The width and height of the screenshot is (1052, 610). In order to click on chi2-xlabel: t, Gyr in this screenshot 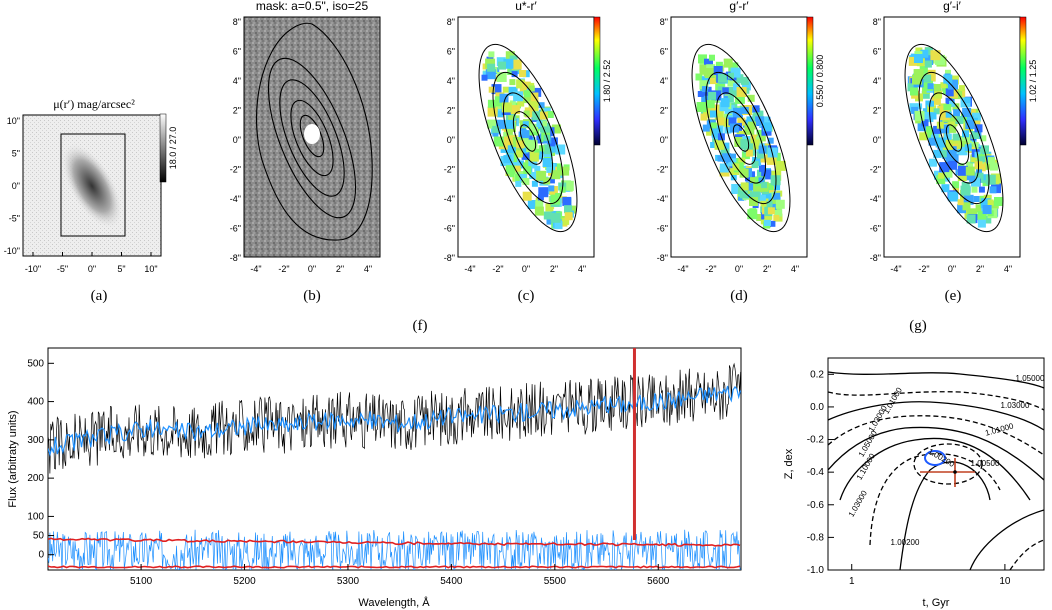, I will do `click(936, 603)`.